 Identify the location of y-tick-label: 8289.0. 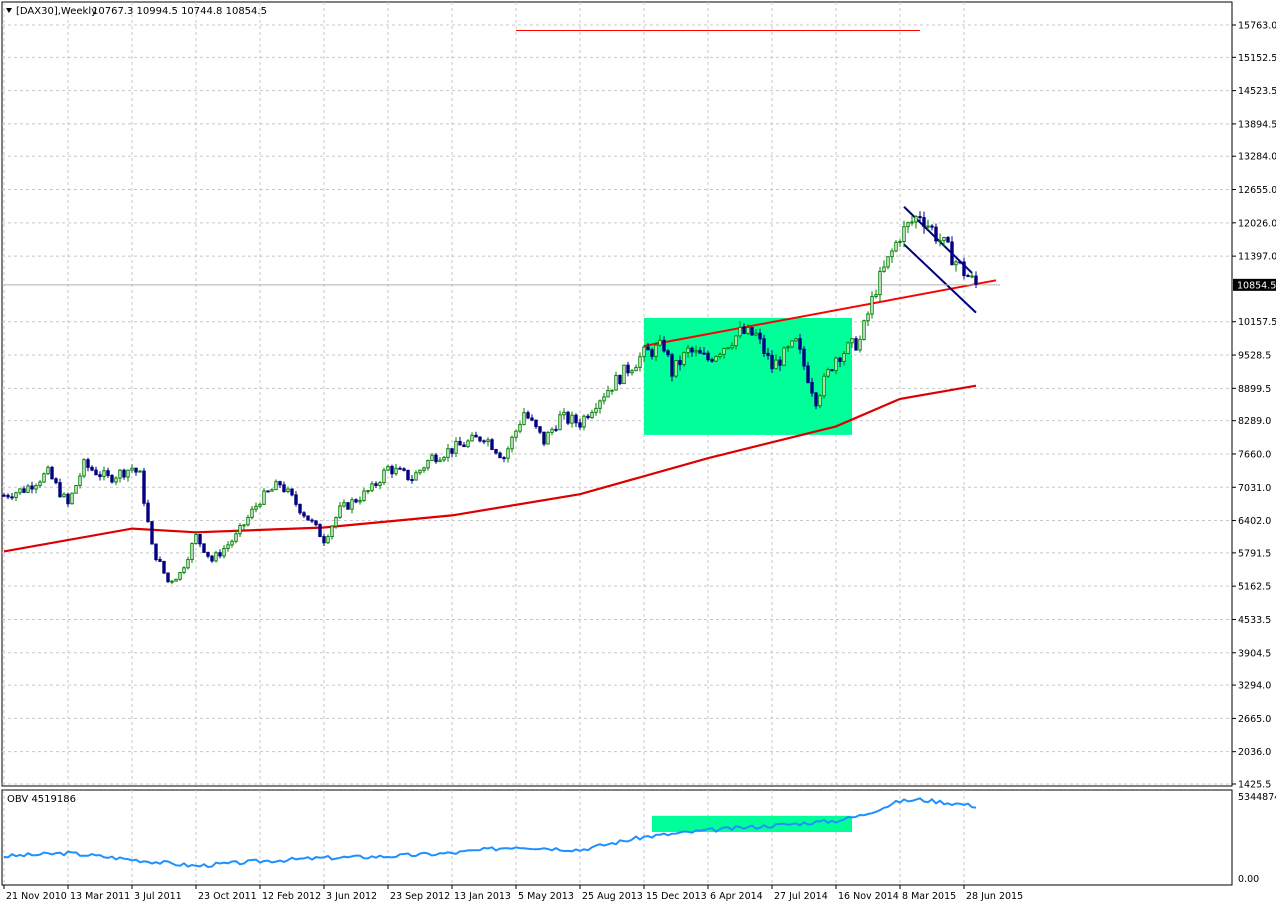
(1254, 421).